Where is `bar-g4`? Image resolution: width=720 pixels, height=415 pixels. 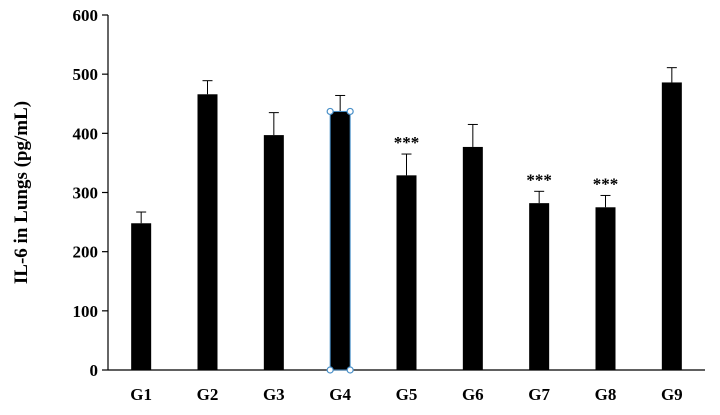
bar-g4 is located at coordinates (340, 241).